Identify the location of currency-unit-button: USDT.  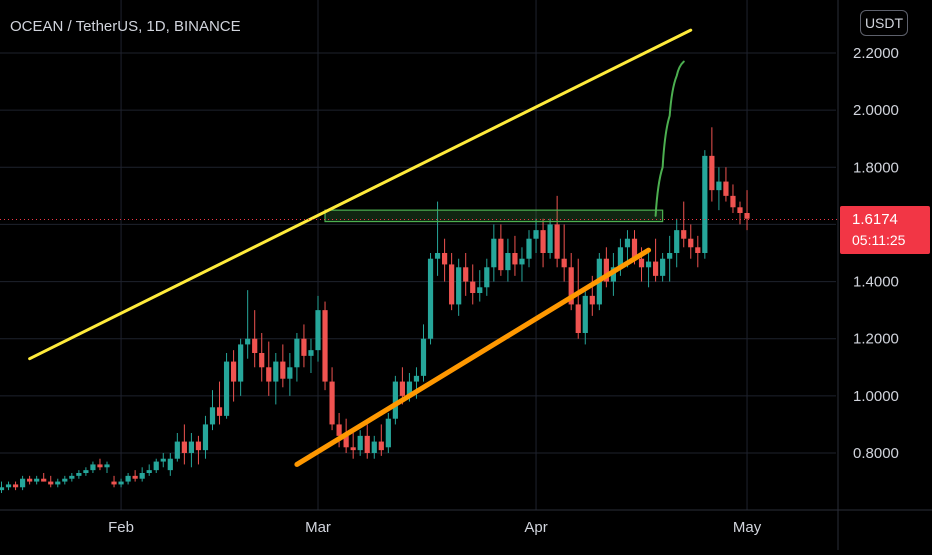
(884, 23).